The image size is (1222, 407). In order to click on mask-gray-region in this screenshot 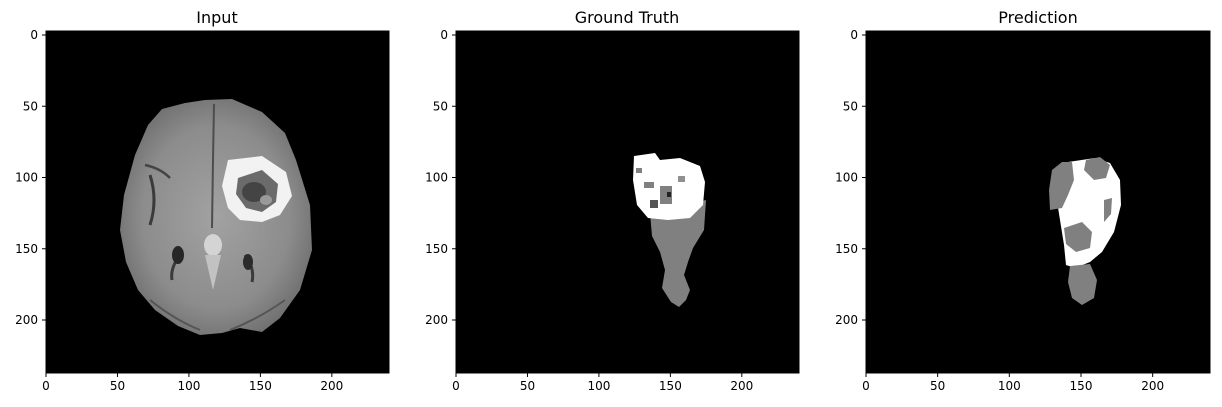, I will do `click(678, 253)`.